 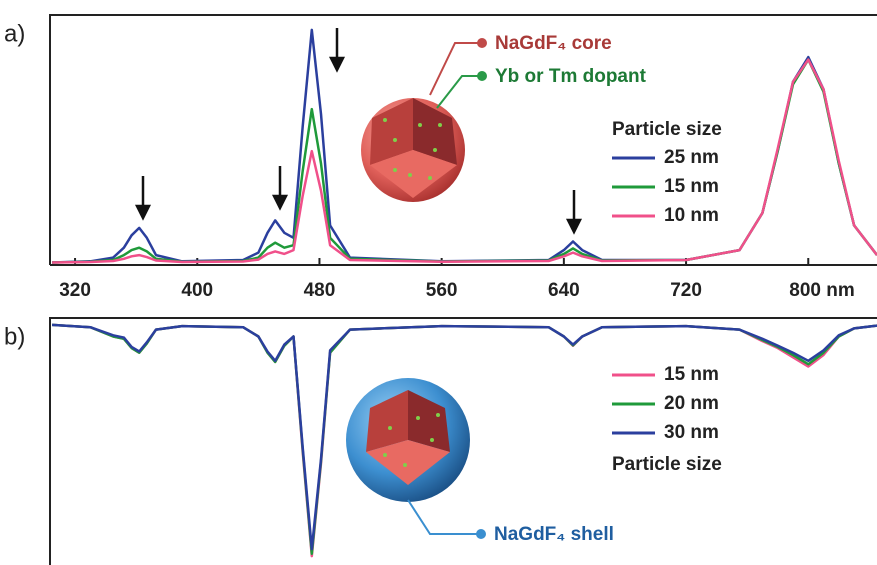 What do you see at coordinates (691, 215) in the screenshot?
I see `legend-label: 10 nm` at bounding box center [691, 215].